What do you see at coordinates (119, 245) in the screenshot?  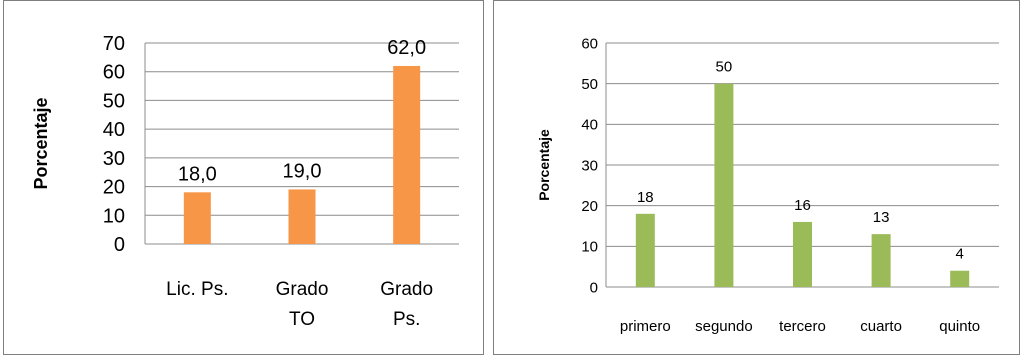 I see `chart-1-y-tick-label: 0` at bounding box center [119, 245].